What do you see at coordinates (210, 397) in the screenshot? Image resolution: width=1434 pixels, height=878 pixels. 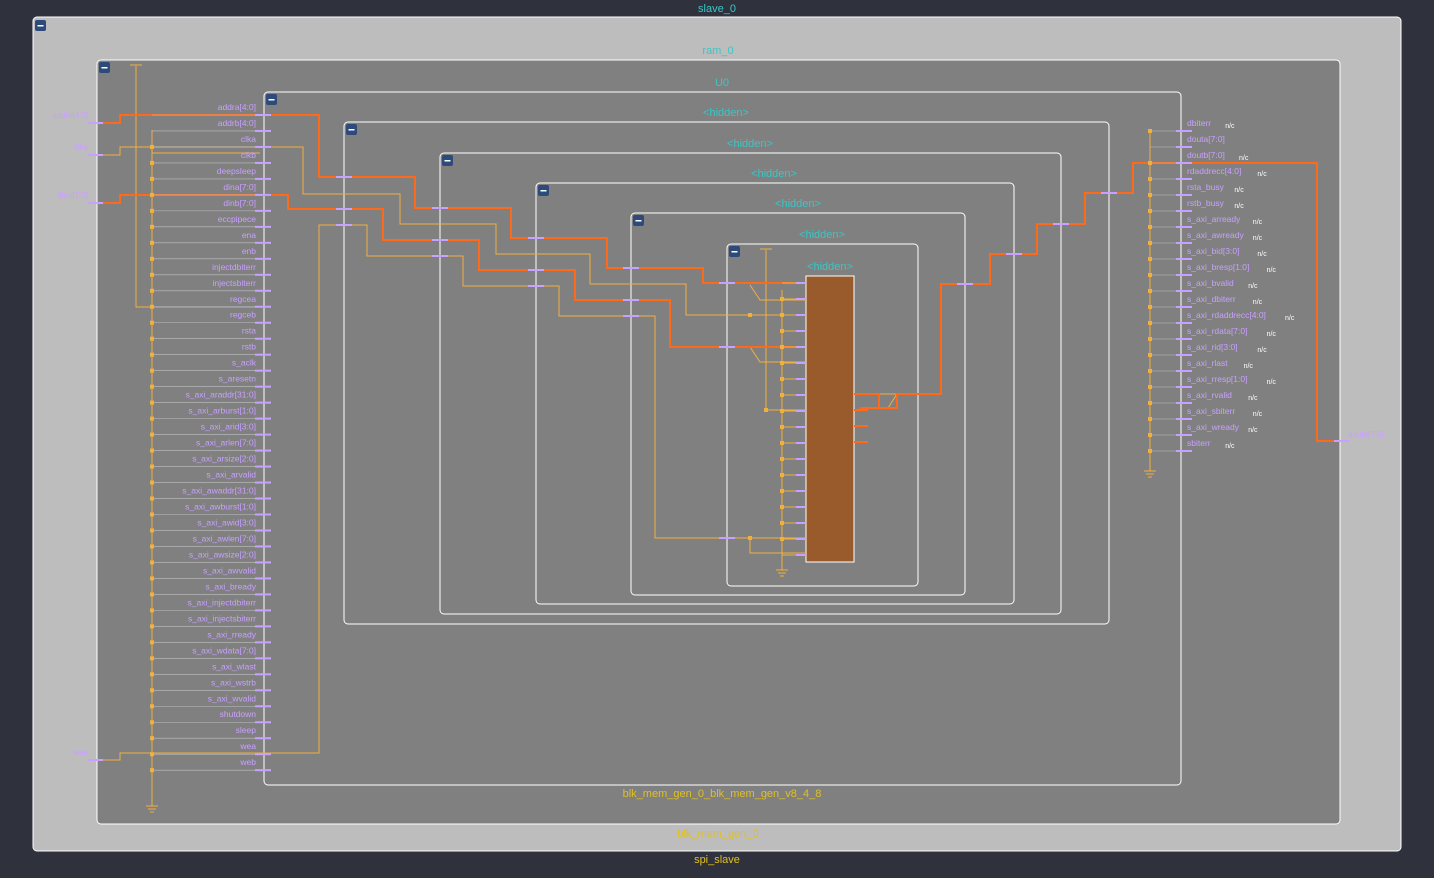 I see `u0-pin-s-axi-araddr-31-0: s_axi_araddr[31:0]` at bounding box center [210, 397].